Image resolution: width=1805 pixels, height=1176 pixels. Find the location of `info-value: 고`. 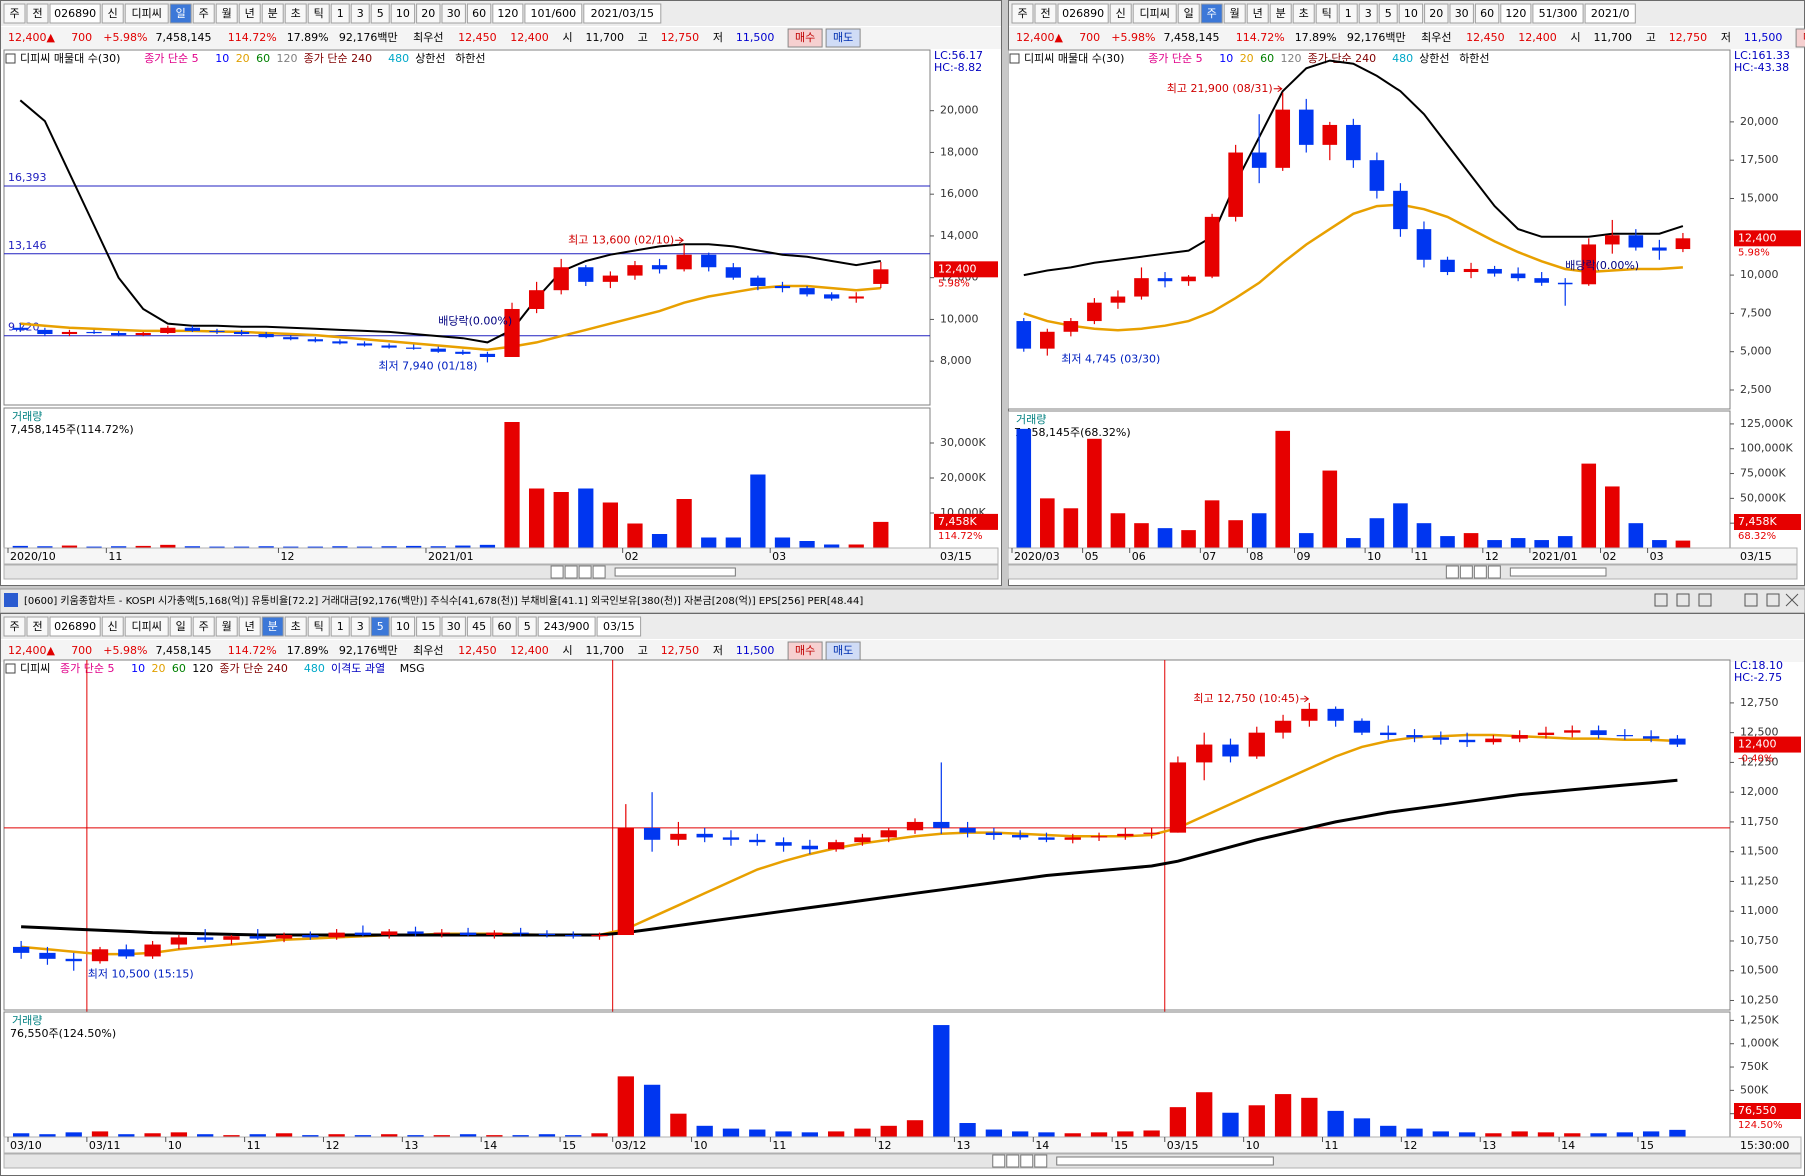

info-value: 고 is located at coordinates (1651, 37).